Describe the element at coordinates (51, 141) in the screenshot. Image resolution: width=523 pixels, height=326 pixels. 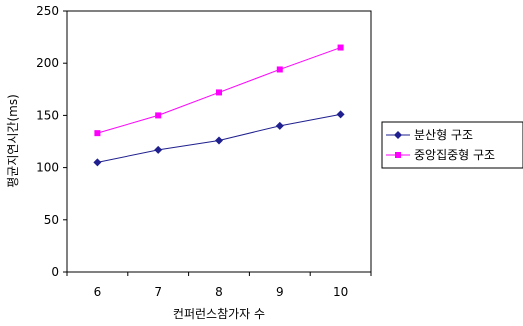
I see `y-axis: 0 50 100 150 200 250` at that location.